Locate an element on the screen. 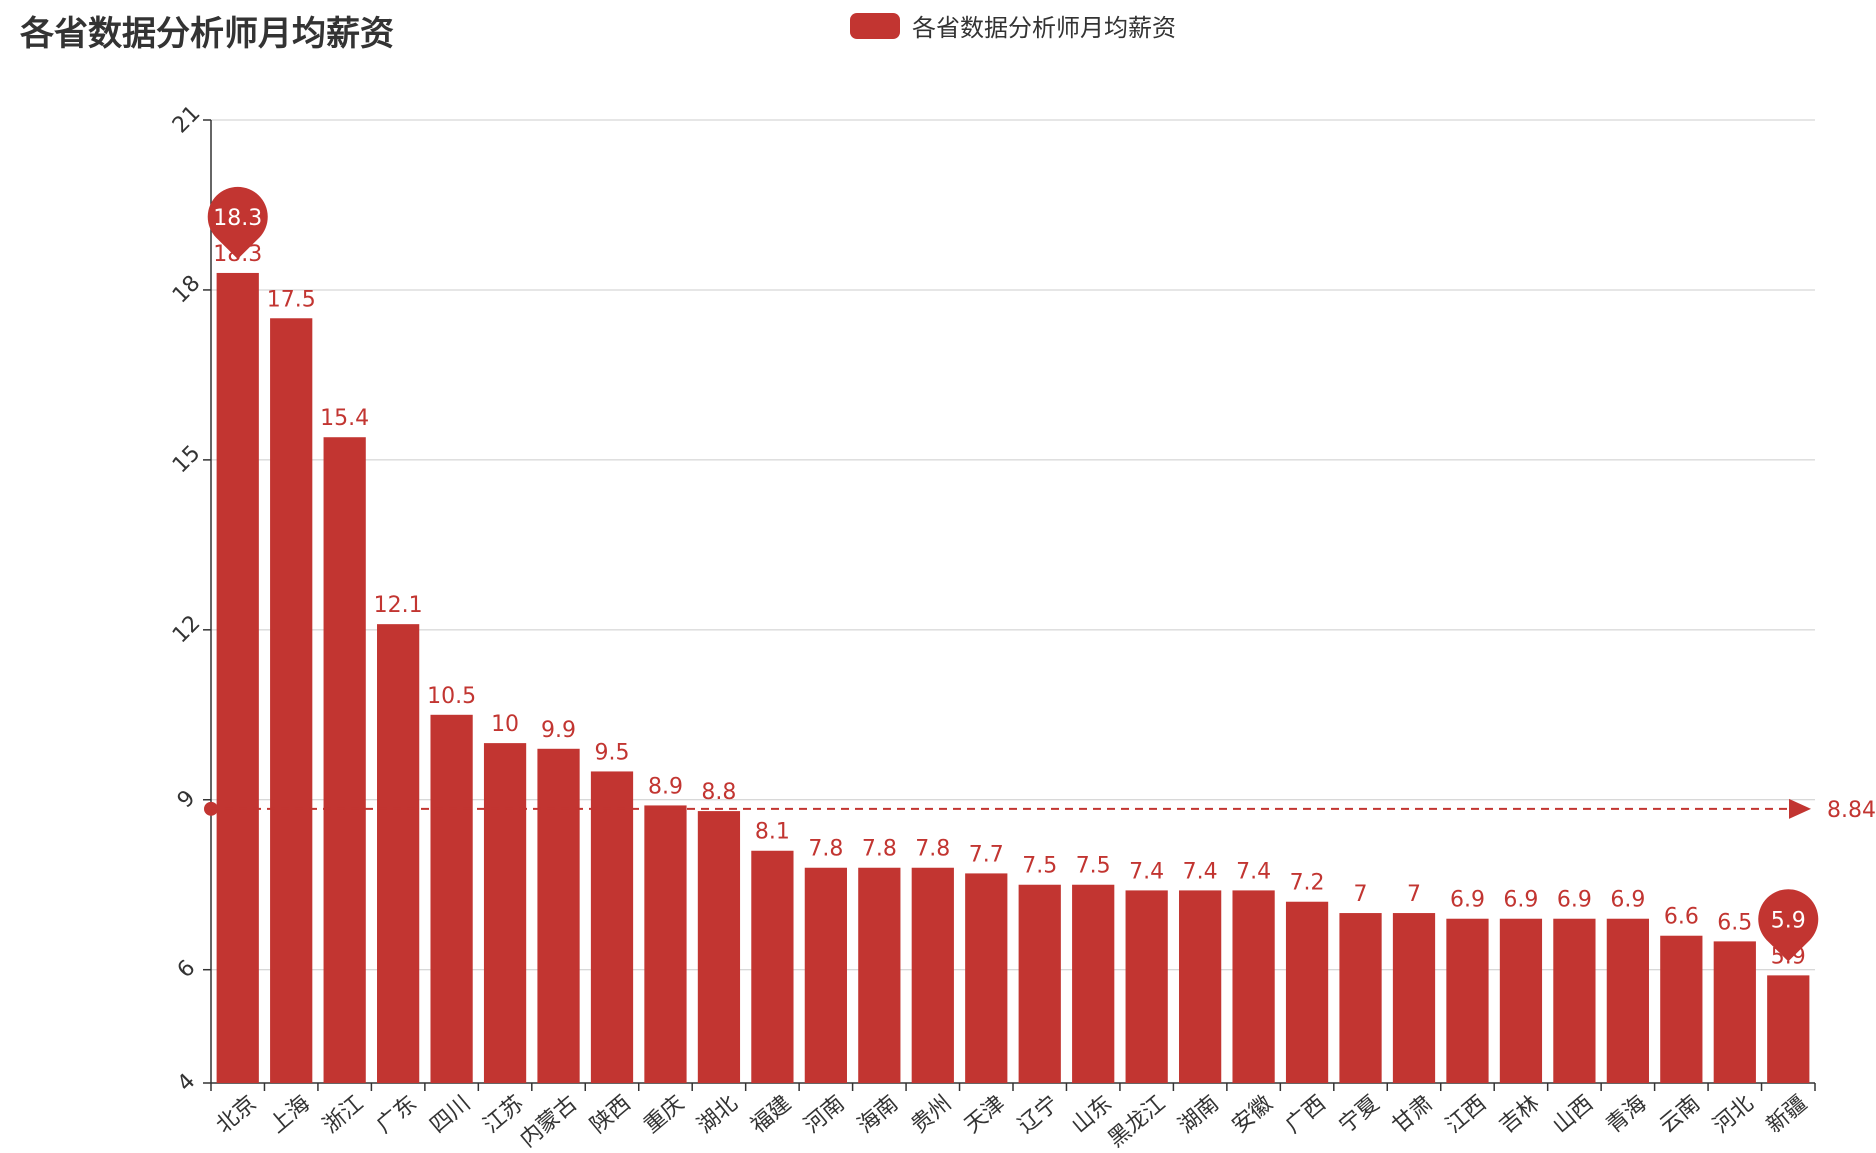 Image resolution: width=1876 pixels, height=1153 pixels. bar-value-label: 6.5 is located at coordinates (1734, 922).